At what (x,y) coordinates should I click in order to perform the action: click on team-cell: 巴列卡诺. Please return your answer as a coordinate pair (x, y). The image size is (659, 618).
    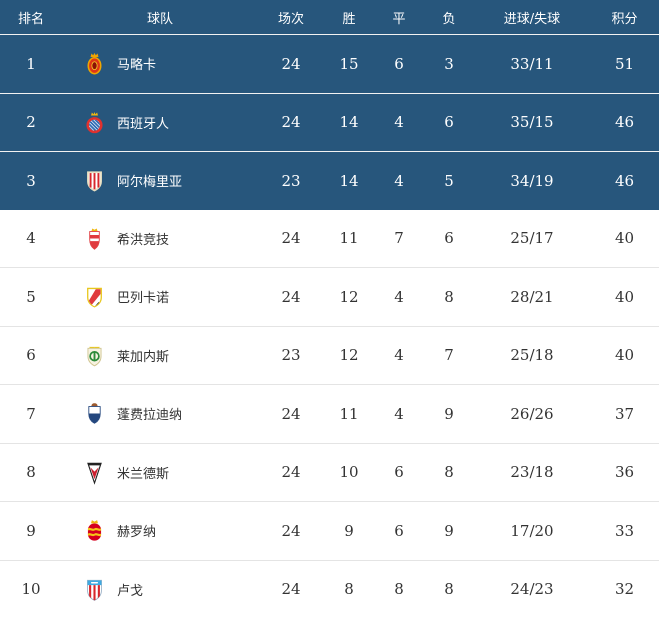
    Looking at the image, I should click on (160, 296).